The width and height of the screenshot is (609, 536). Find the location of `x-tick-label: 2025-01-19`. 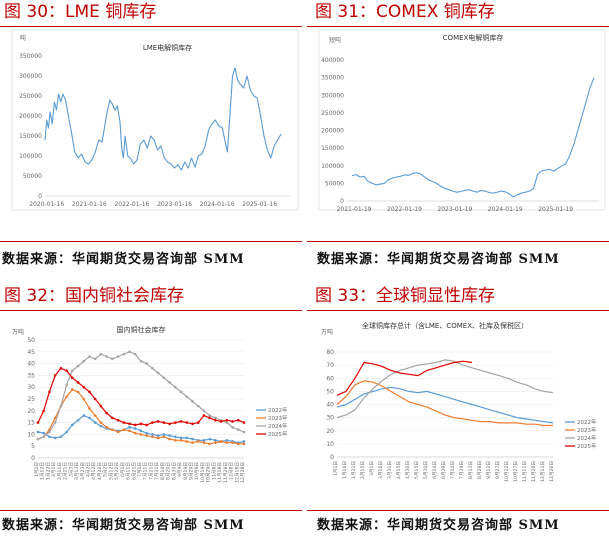

x-tick-label: 2025-01-19 is located at coordinates (555, 209).